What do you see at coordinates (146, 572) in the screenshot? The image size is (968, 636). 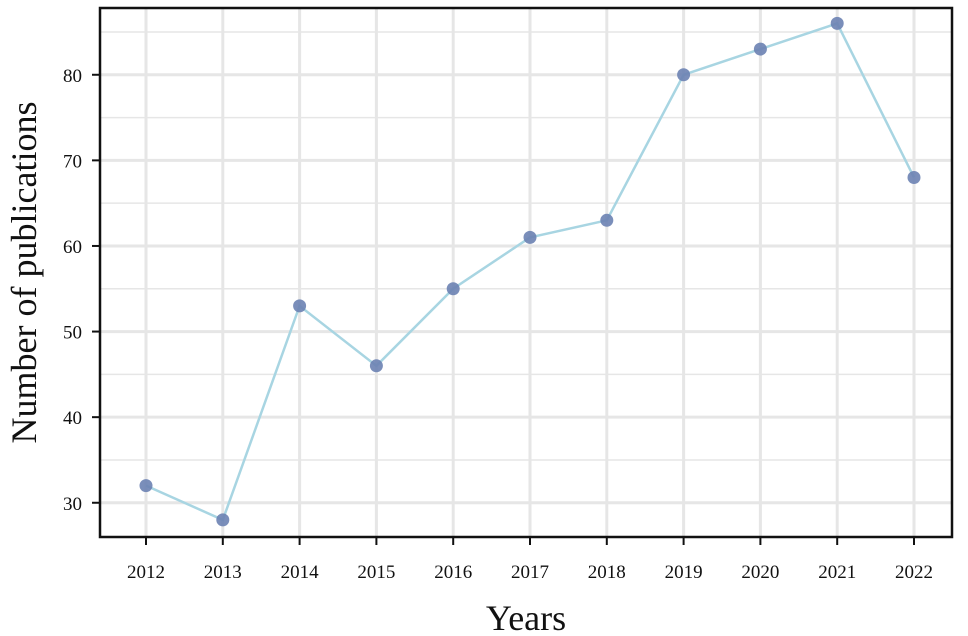 I see `x-tick-label: 2012` at bounding box center [146, 572].